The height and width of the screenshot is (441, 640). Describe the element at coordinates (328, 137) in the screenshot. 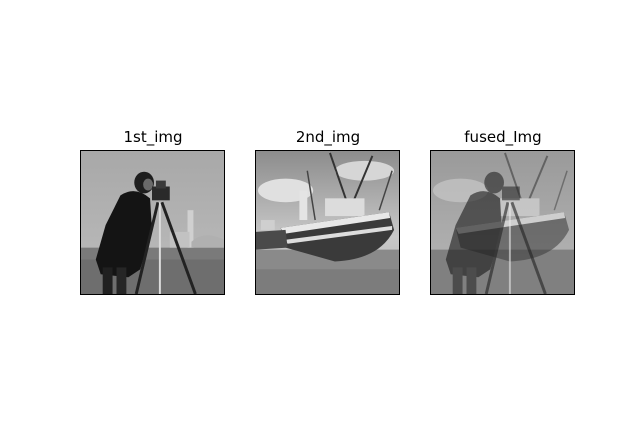

I see `panel-2-title: 2nd_img` at that location.